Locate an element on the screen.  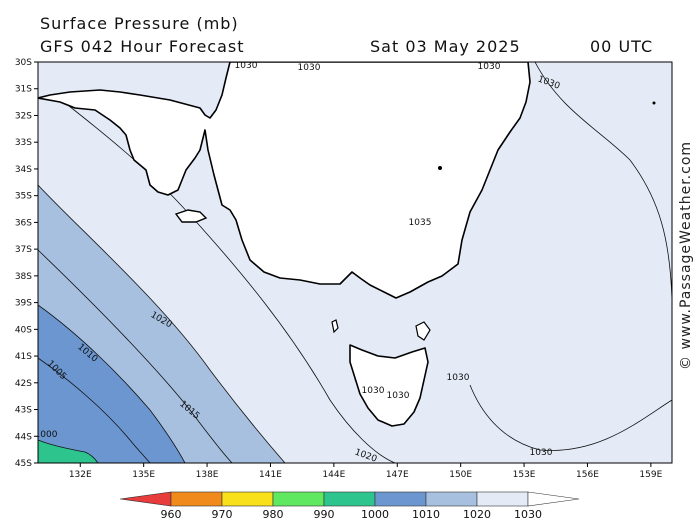
lat-tick-label: 32S is located at coordinates (23, 116).